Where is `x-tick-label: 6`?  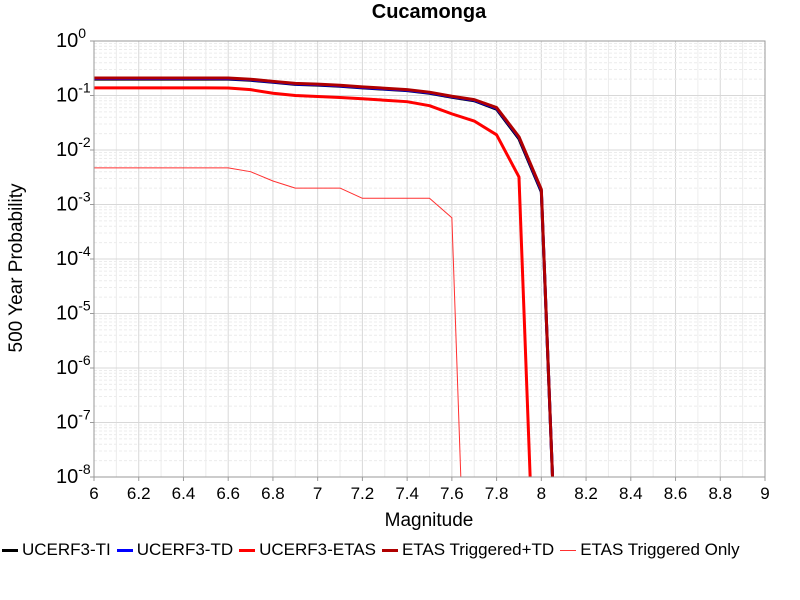 x-tick-label: 6 is located at coordinates (93, 493).